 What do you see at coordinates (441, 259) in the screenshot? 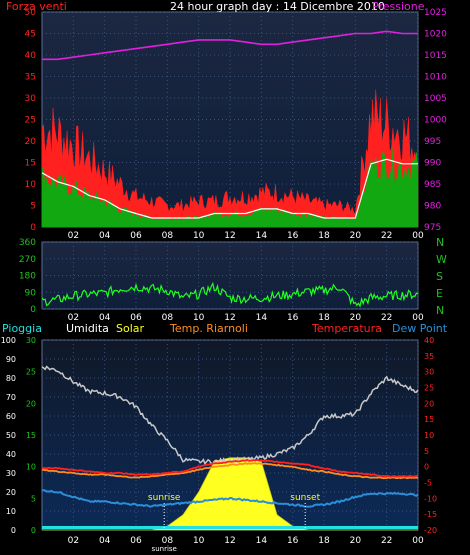
I see `compass-label: W` at bounding box center [441, 259].